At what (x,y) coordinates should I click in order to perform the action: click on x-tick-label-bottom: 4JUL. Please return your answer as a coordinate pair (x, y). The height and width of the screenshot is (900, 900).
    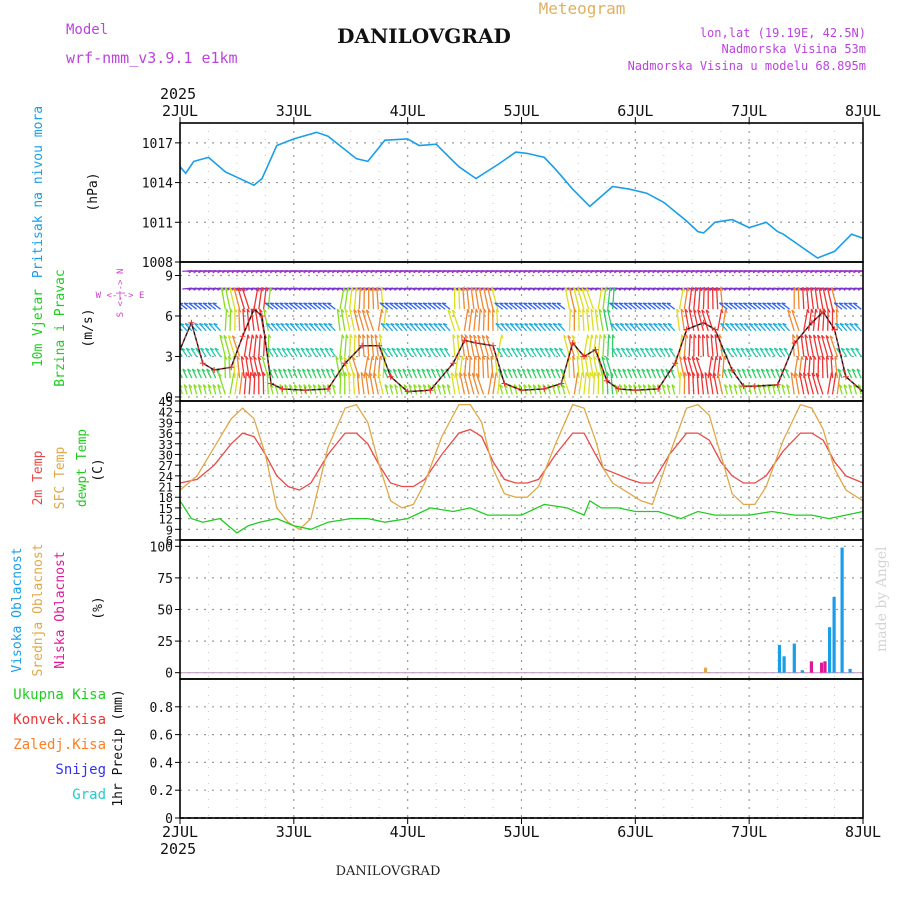
    Looking at the image, I should click on (408, 832).